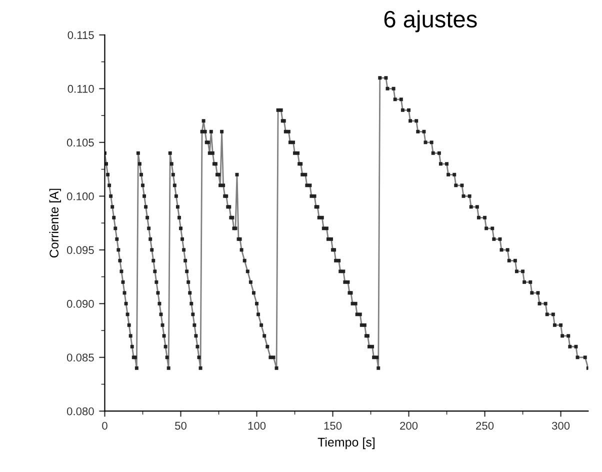 The height and width of the screenshot is (472, 602). I want to click on x-axis-title: Tiempo [s], so click(346, 443).